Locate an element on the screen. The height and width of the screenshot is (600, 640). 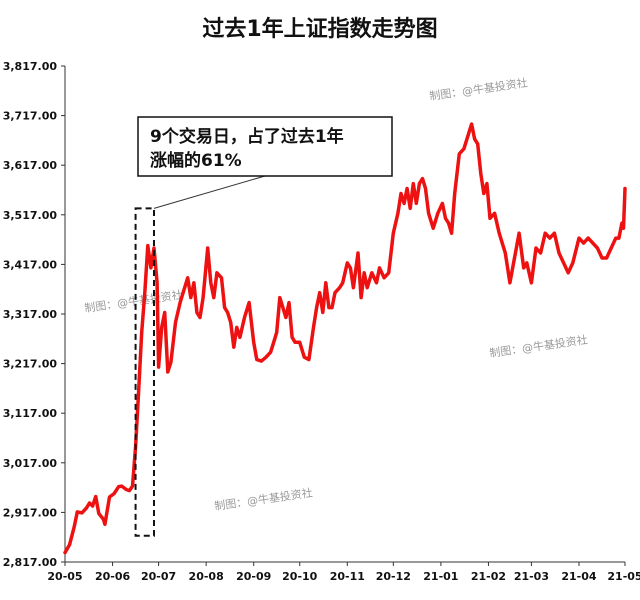
y-tick-label: 2,817.00 is located at coordinates (30, 562).